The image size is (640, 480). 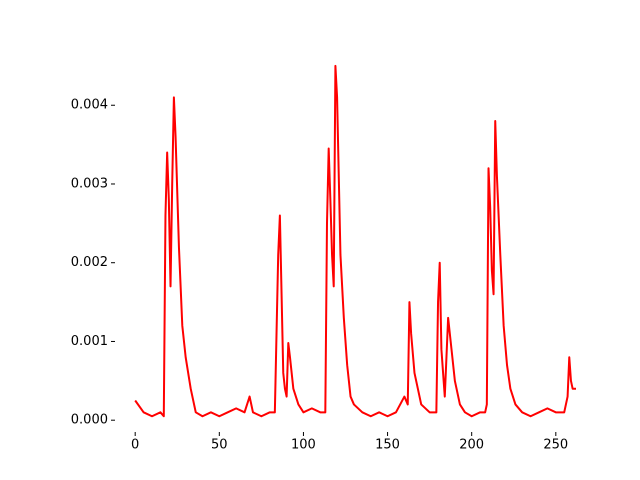 What do you see at coordinates (555, 445) in the screenshot?
I see `x-tick-label: 250` at bounding box center [555, 445].